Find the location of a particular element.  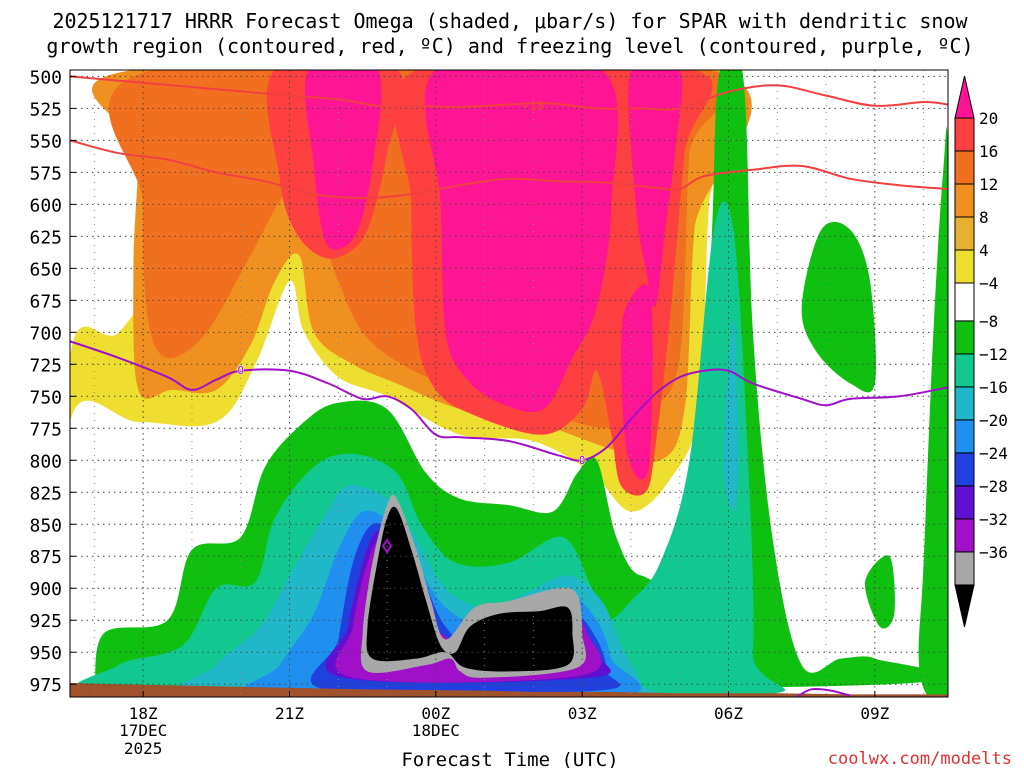

y-tick-label: 500 is located at coordinates (45, 77).